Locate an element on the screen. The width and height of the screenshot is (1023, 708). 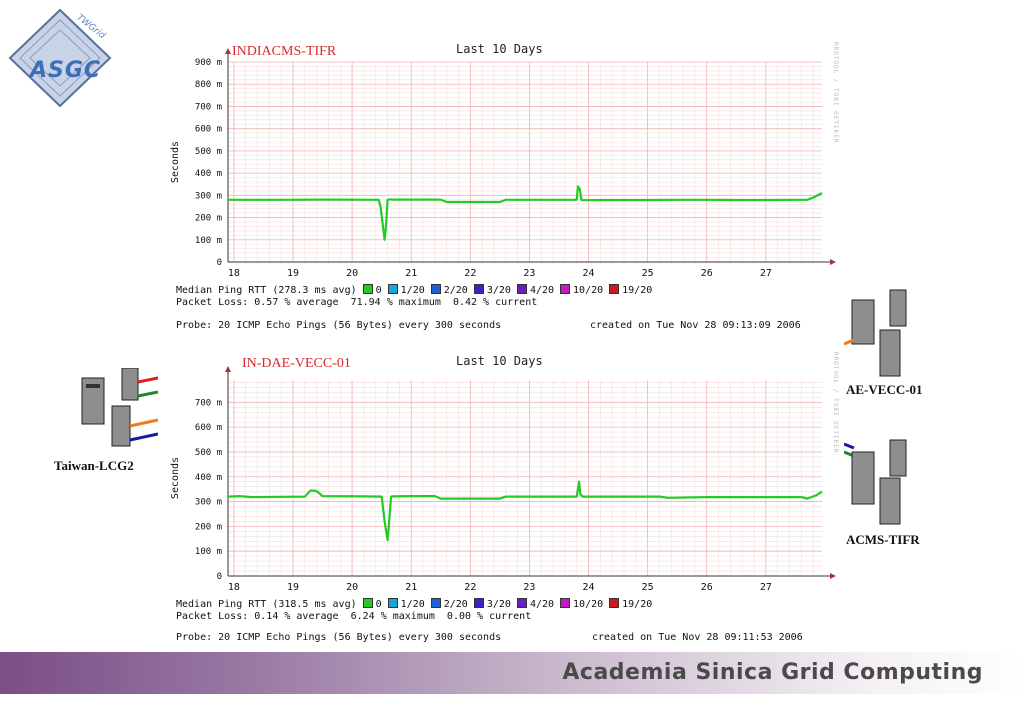
asgc-logo: ASGC TWGrid is located at coordinates (60, 58).